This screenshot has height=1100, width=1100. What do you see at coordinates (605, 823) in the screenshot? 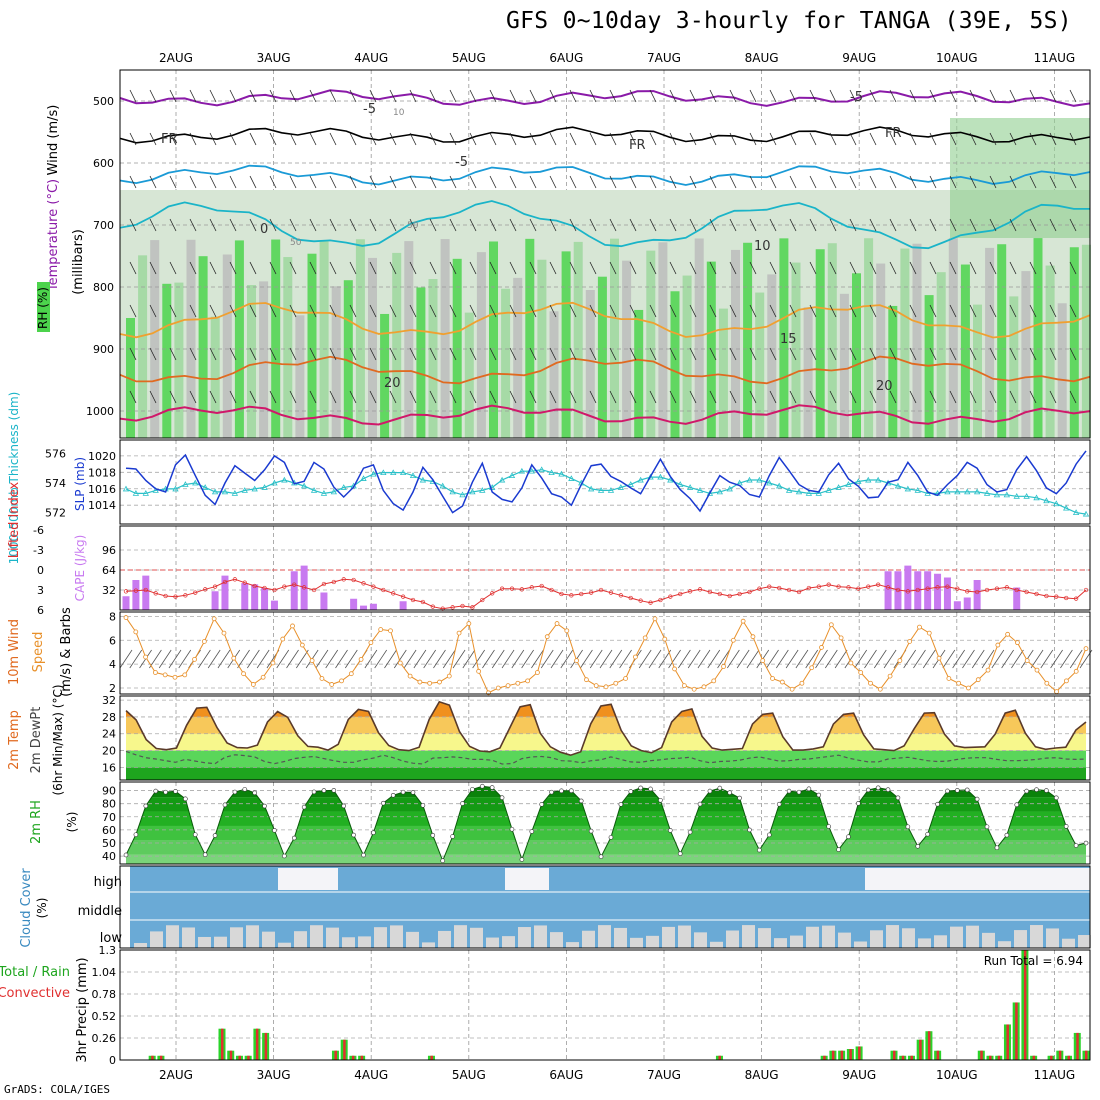
I see `rh2m-panel` at bounding box center [605, 823].